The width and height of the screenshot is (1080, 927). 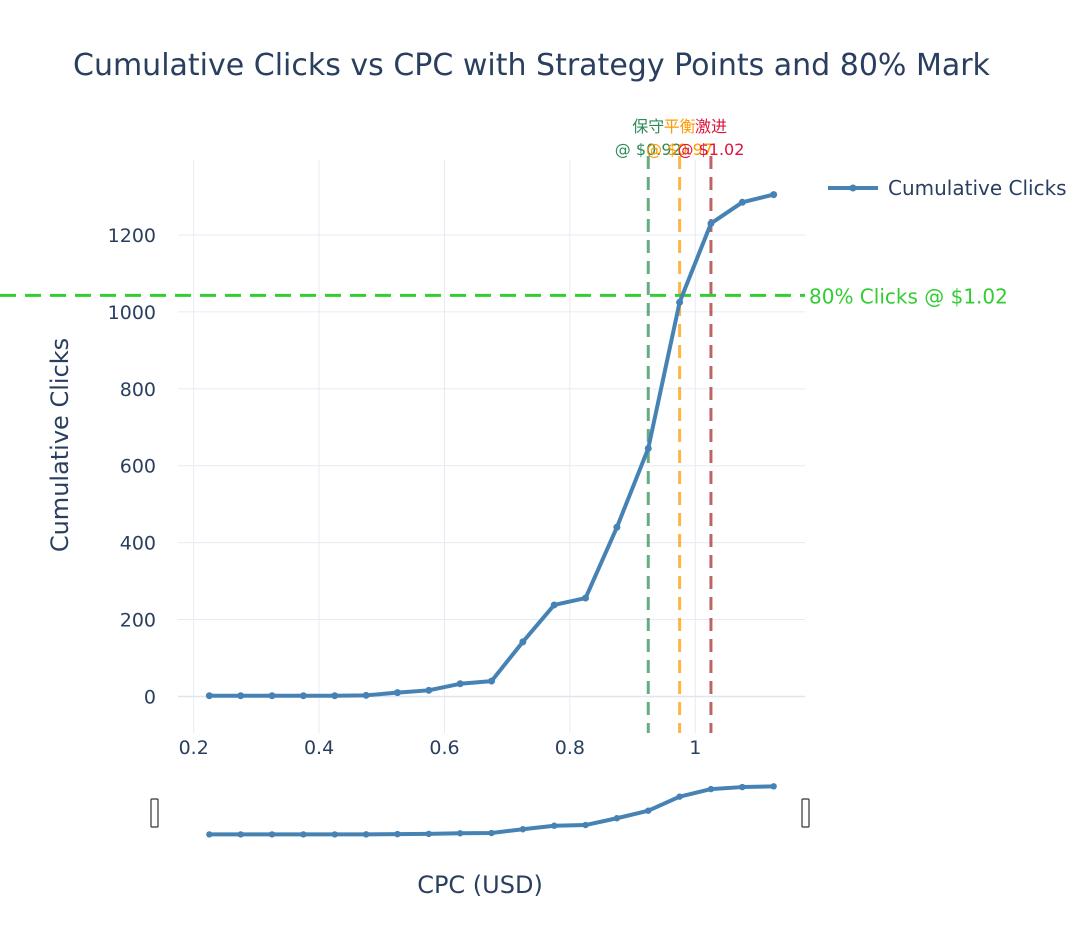 What do you see at coordinates (680, 425) in the screenshot?
I see `strategy-vlines: 保守 @ $0.92 平衡 @ $0.97 激进 @ $1.02` at bounding box center [680, 425].